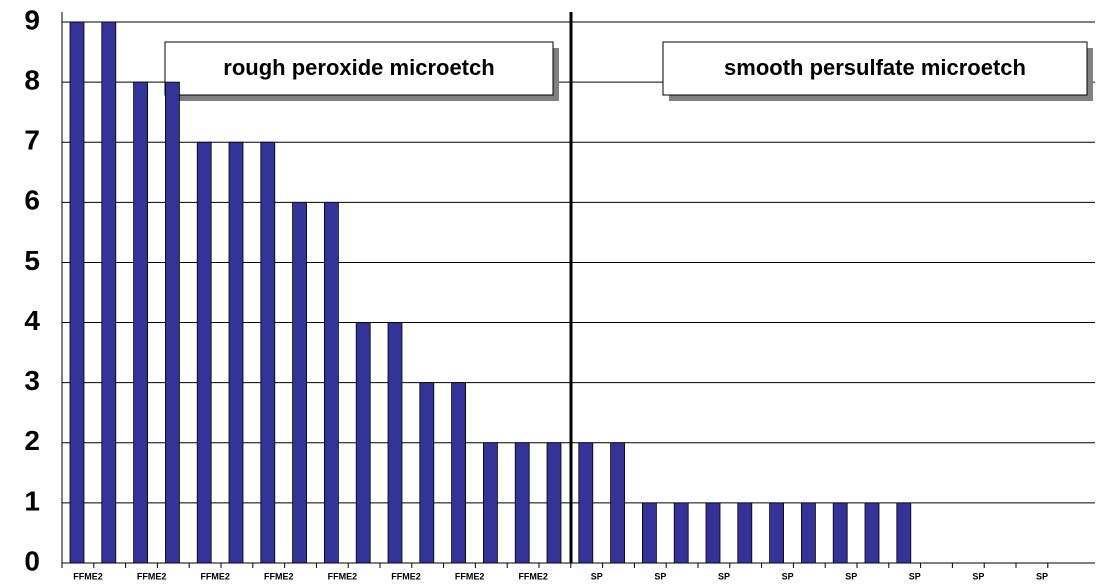 This screenshot has height=588, width=1101. What do you see at coordinates (32, 560) in the screenshot?
I see `y-tick-label: 0` at bounding box center [32, 560].